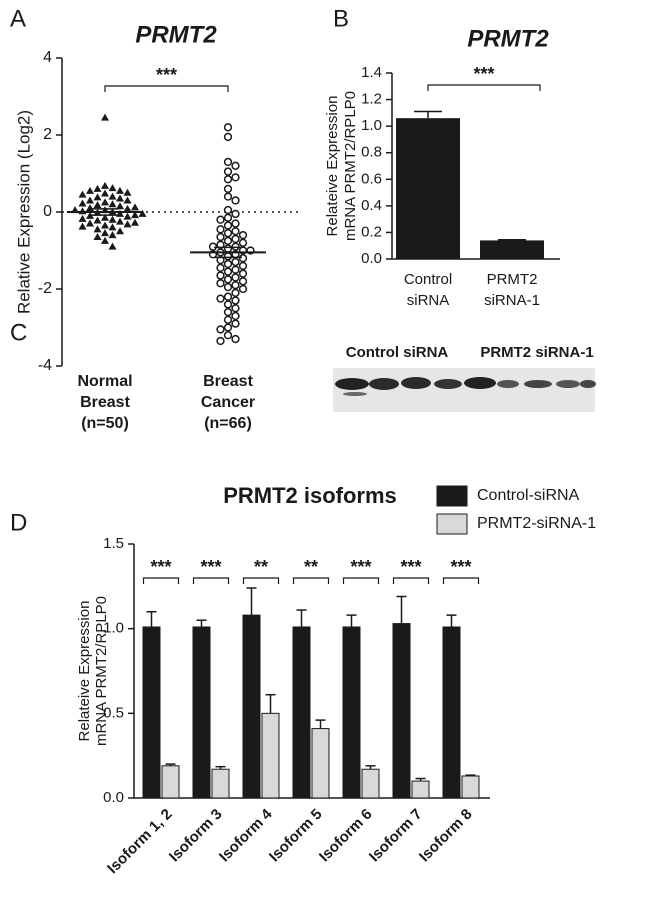 The image size is (652, 906). Describe the element at coordinates (341, 18) in the screenshot. I see `panel-label: B` at that location.